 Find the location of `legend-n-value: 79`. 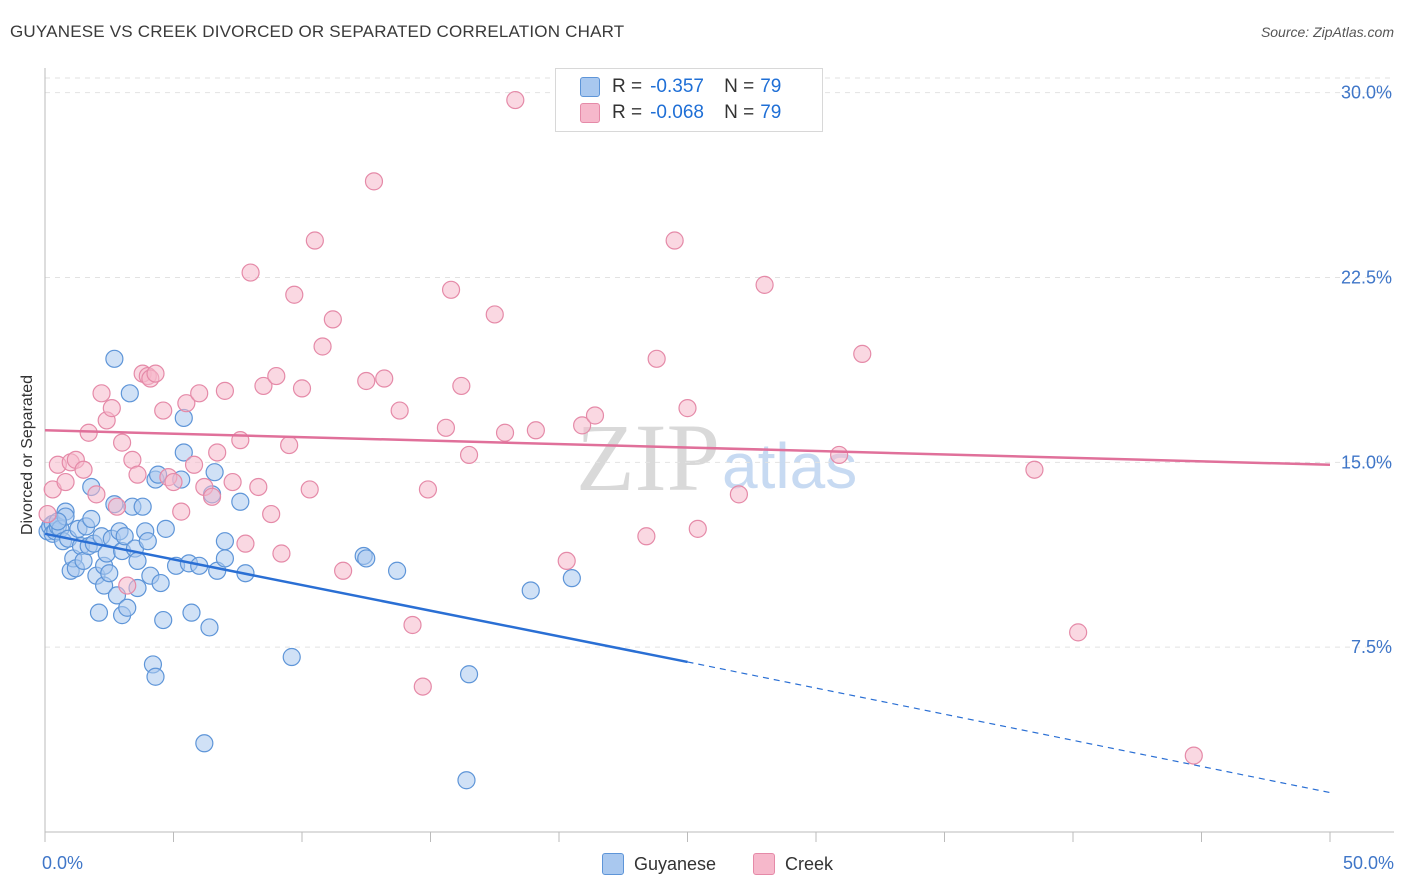

legend-n-value: 79 is located at coordinates (771, 86).